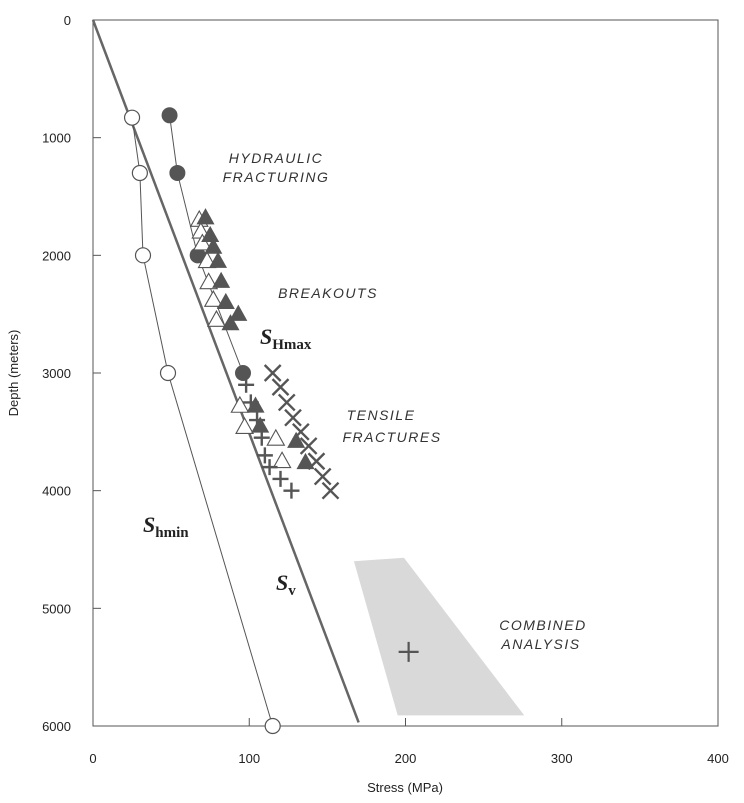 This screenshot has height=803, width=744. I want to click on combined-analysis-region, so click(439, 636).